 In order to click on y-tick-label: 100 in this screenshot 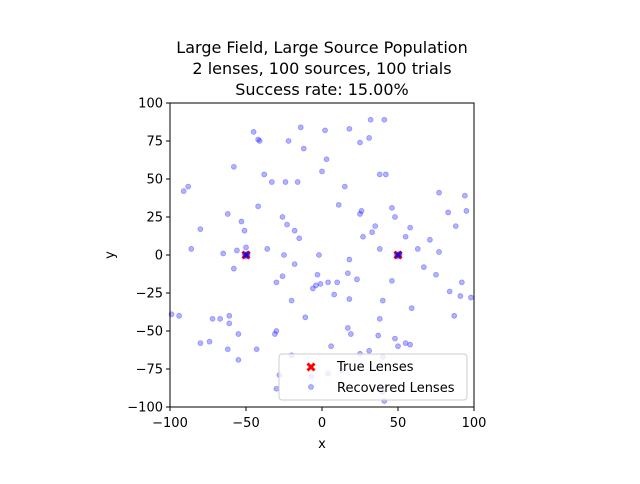, I will do `click(150, 104)`.